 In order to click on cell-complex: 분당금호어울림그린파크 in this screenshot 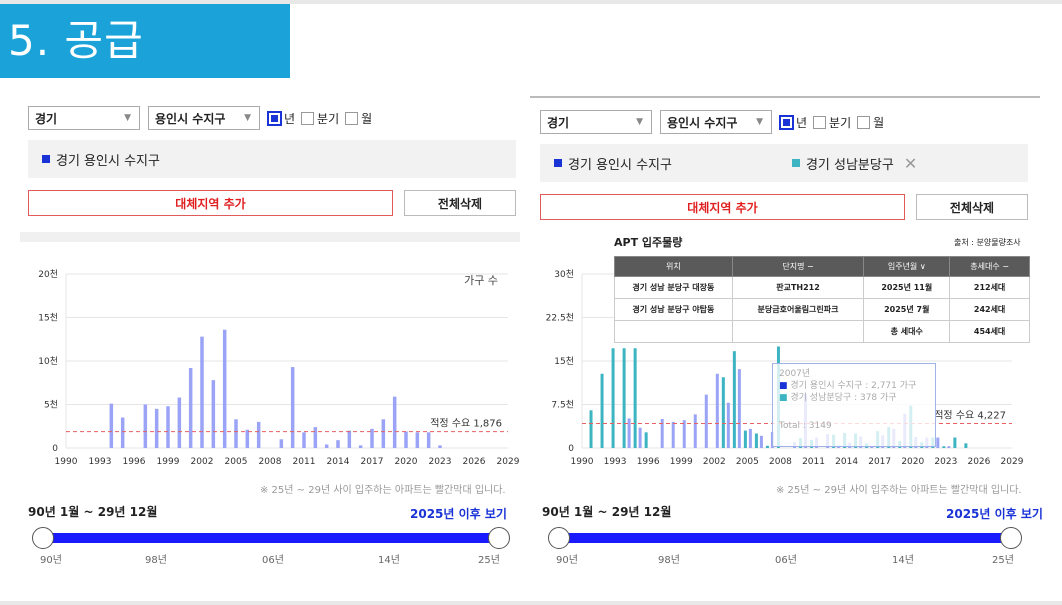, I will do `click(798, 309)`.